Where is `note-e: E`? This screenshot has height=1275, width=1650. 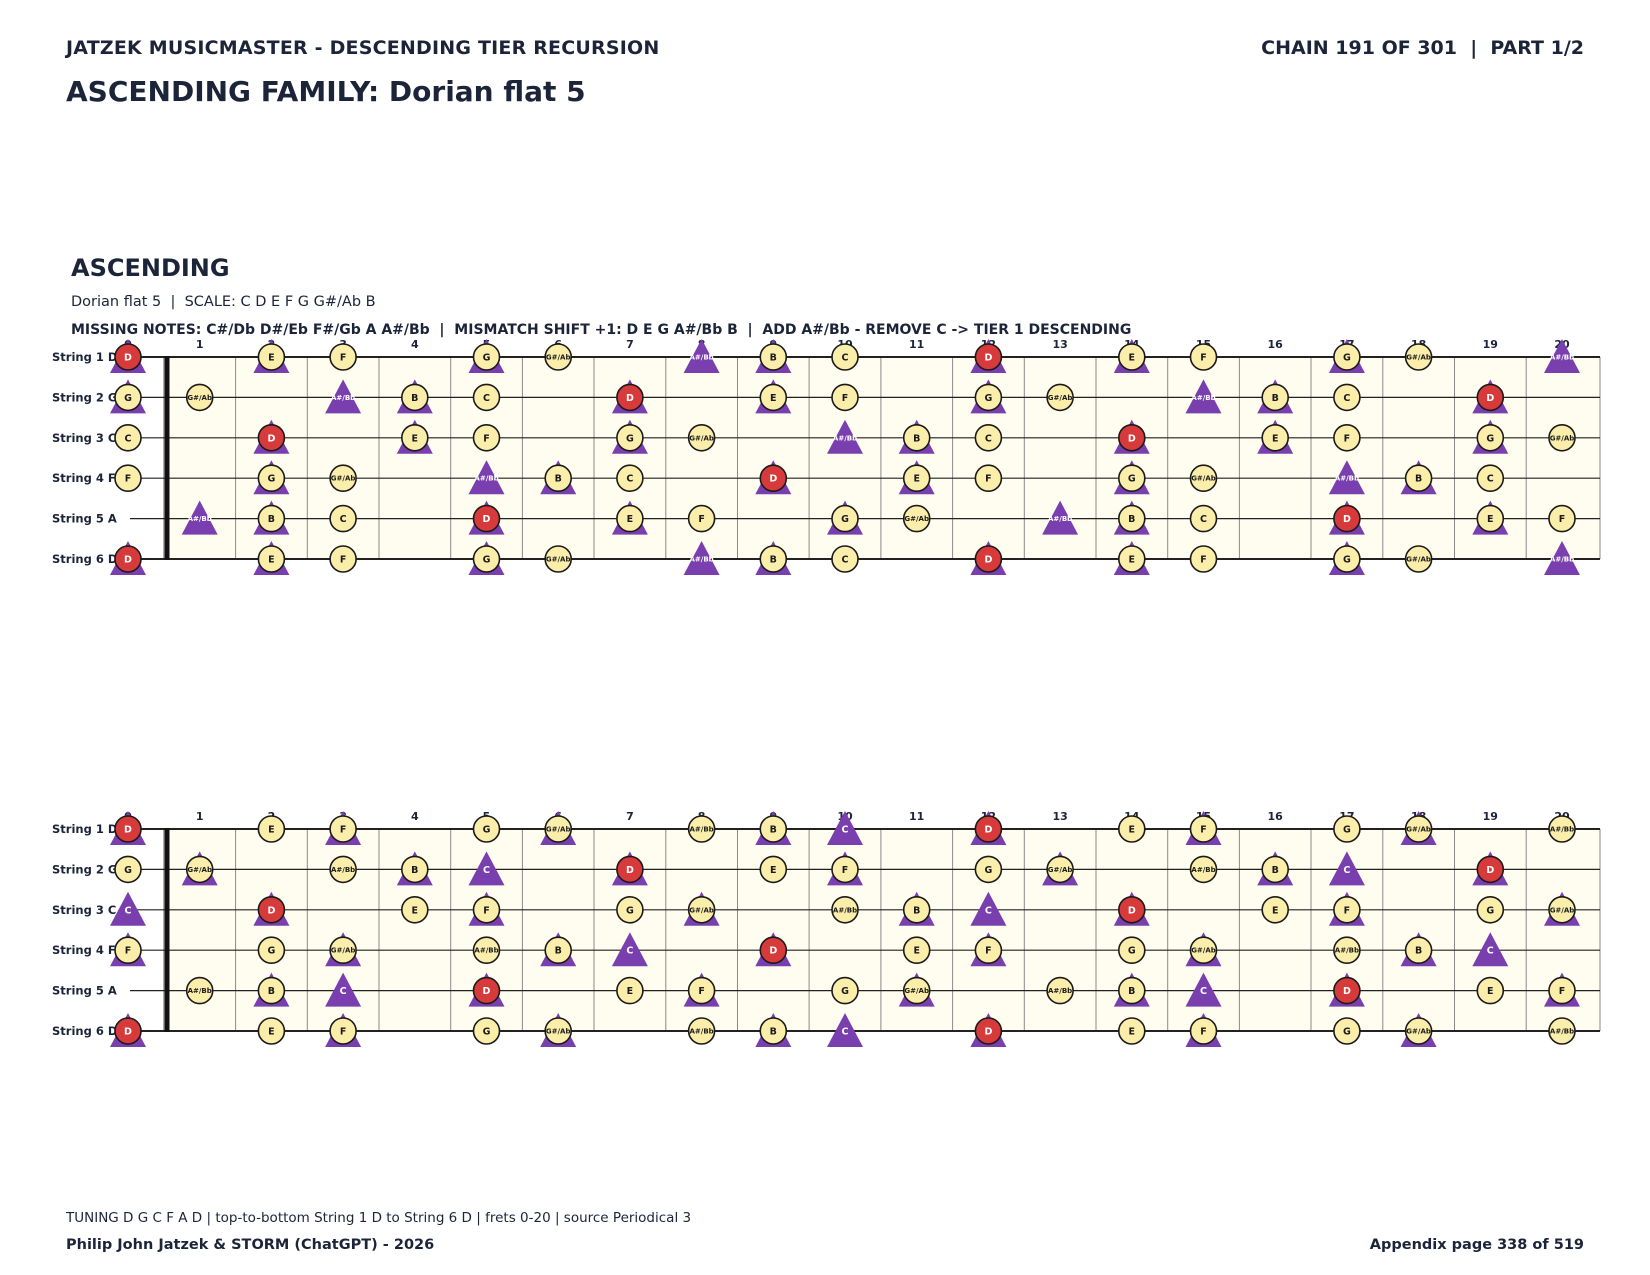 note-e: E is located at coordinates (1132, 829).